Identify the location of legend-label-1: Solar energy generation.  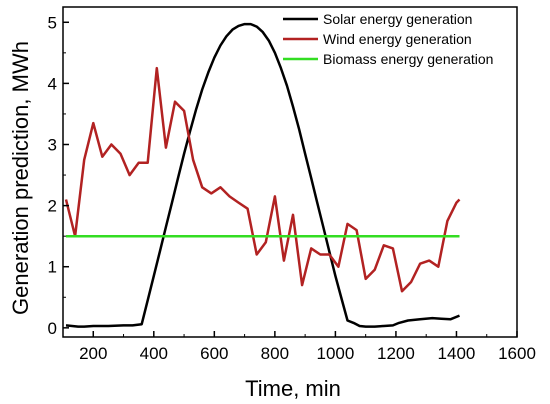
(397, 19).